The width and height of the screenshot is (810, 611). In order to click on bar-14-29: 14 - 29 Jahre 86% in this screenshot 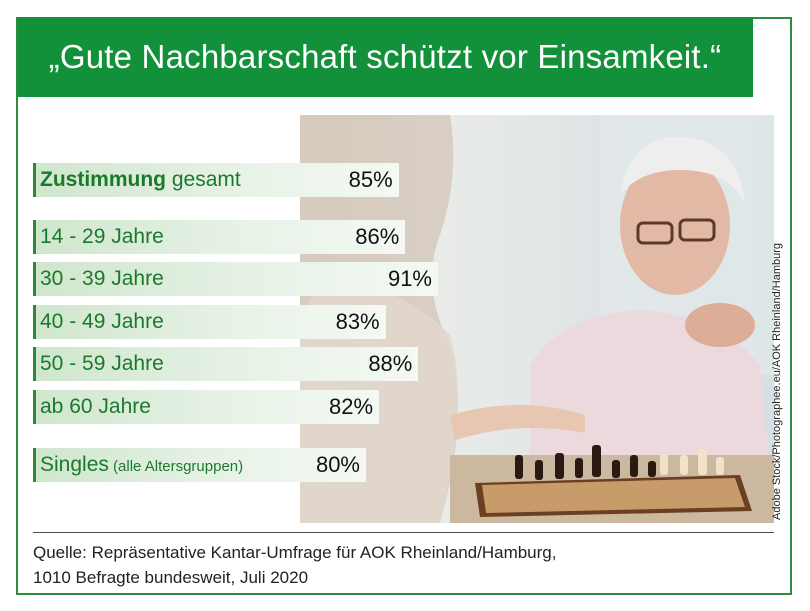, I will do `click(219, 237)`.